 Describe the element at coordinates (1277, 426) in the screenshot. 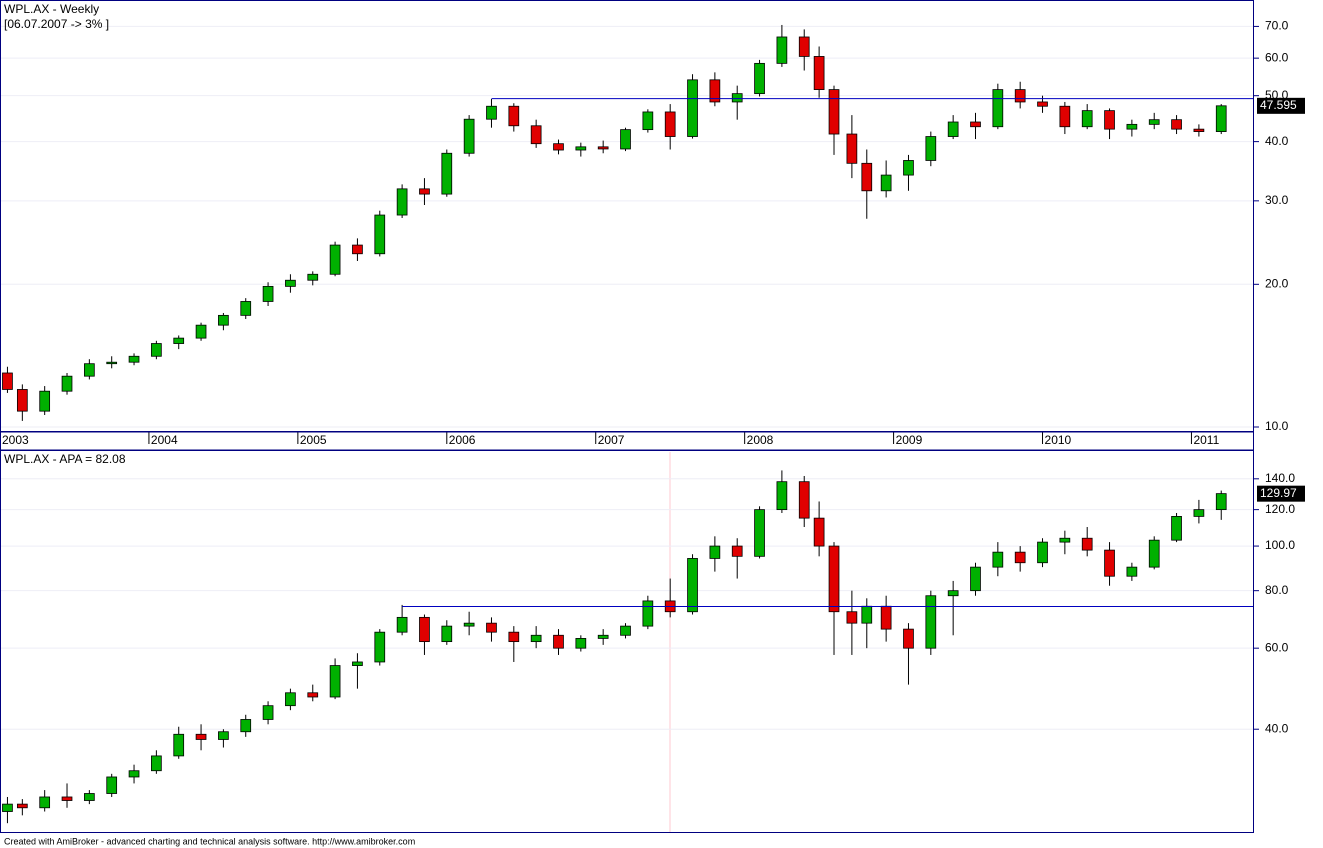

I see `y-tick-label: 10.0` at that location.